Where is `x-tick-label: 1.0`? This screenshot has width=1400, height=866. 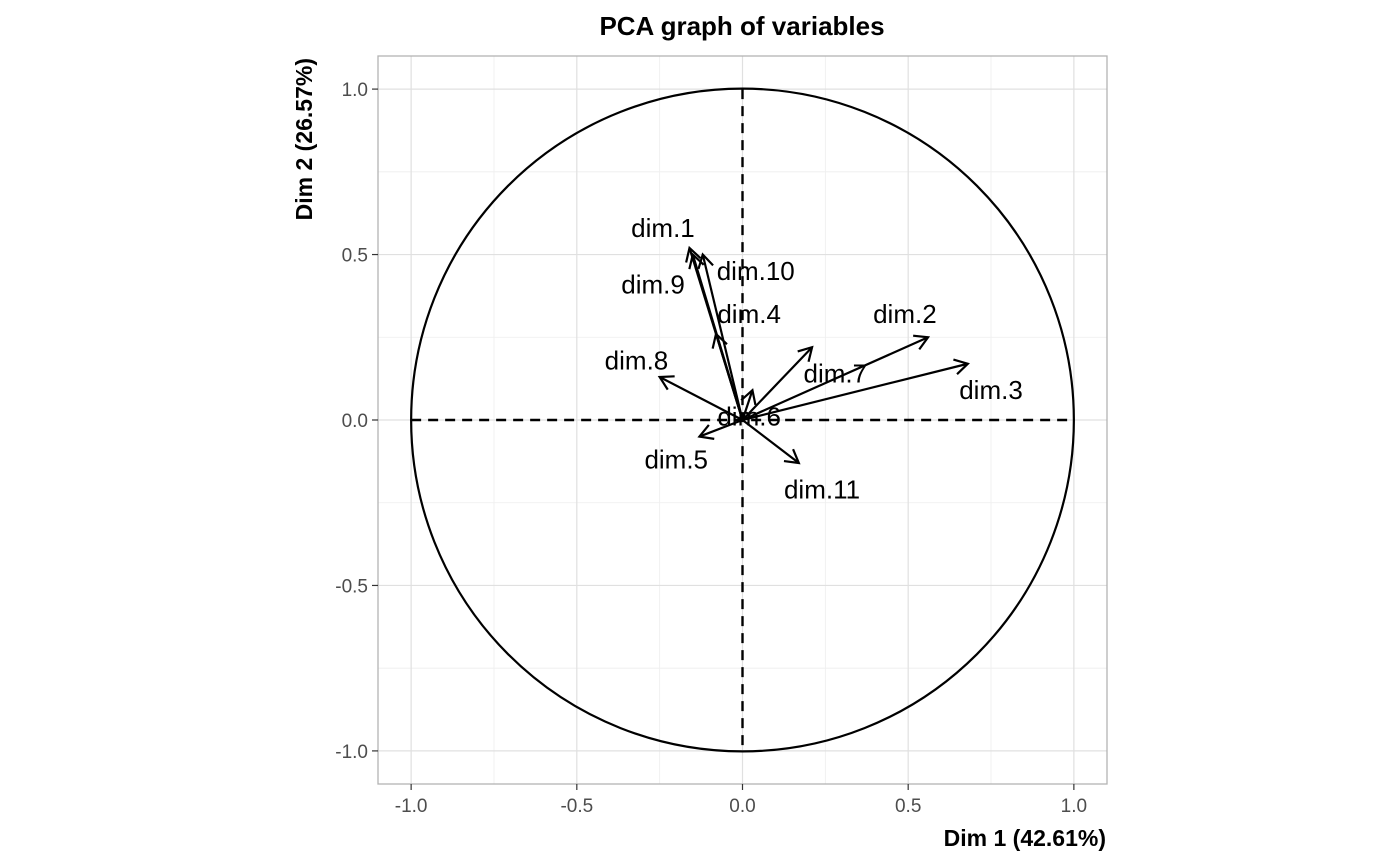 x-tick-label: 1.0 is located at coordinates (1074, 806).